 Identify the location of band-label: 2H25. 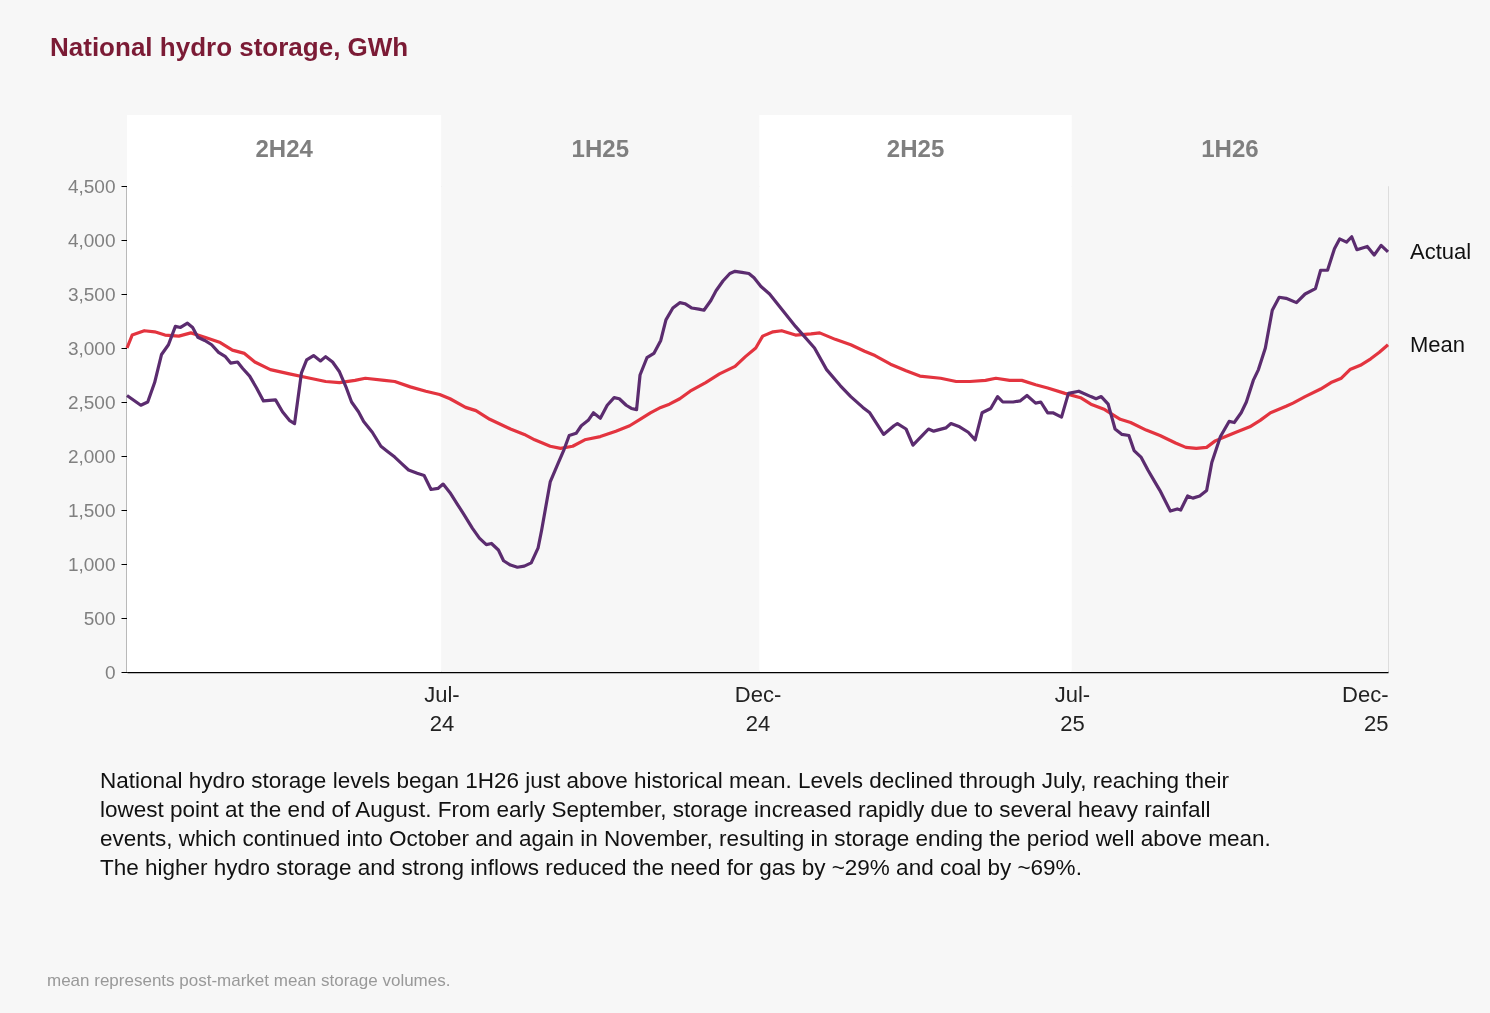
(915, 148).